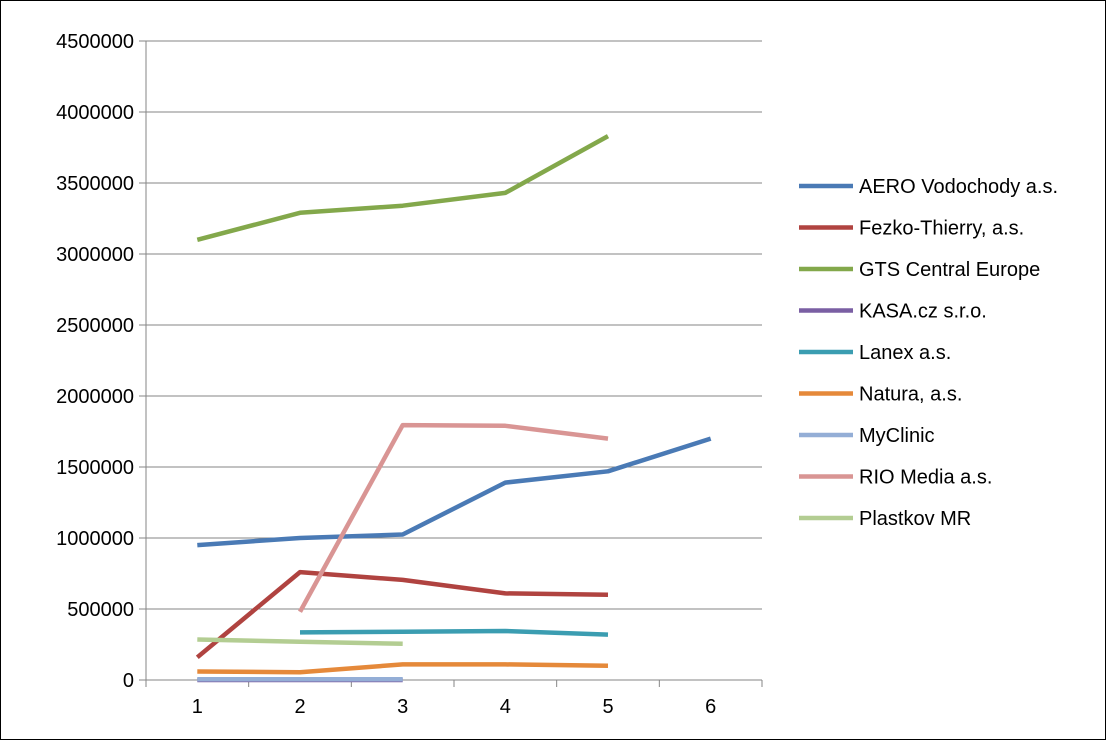 The height and width of the screenshot is (740, 1106). What do you see at coordinates (402, 707) in the screenshot?
I see `x-tick-label: 3` at bounding box center [402, 707].